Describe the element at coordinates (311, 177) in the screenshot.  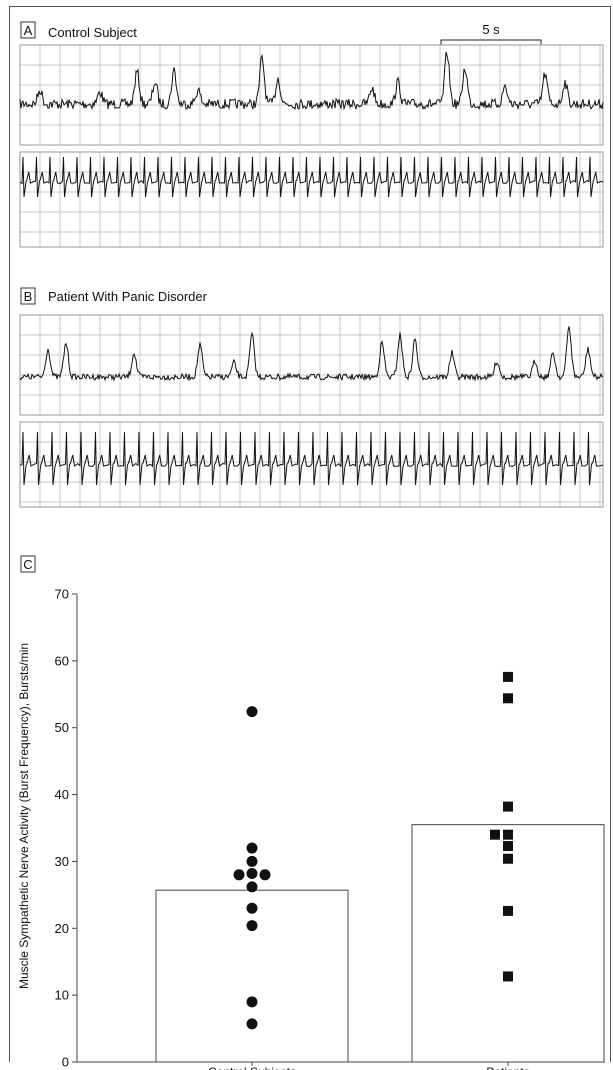
I see `ecg-trace-control` at that location.